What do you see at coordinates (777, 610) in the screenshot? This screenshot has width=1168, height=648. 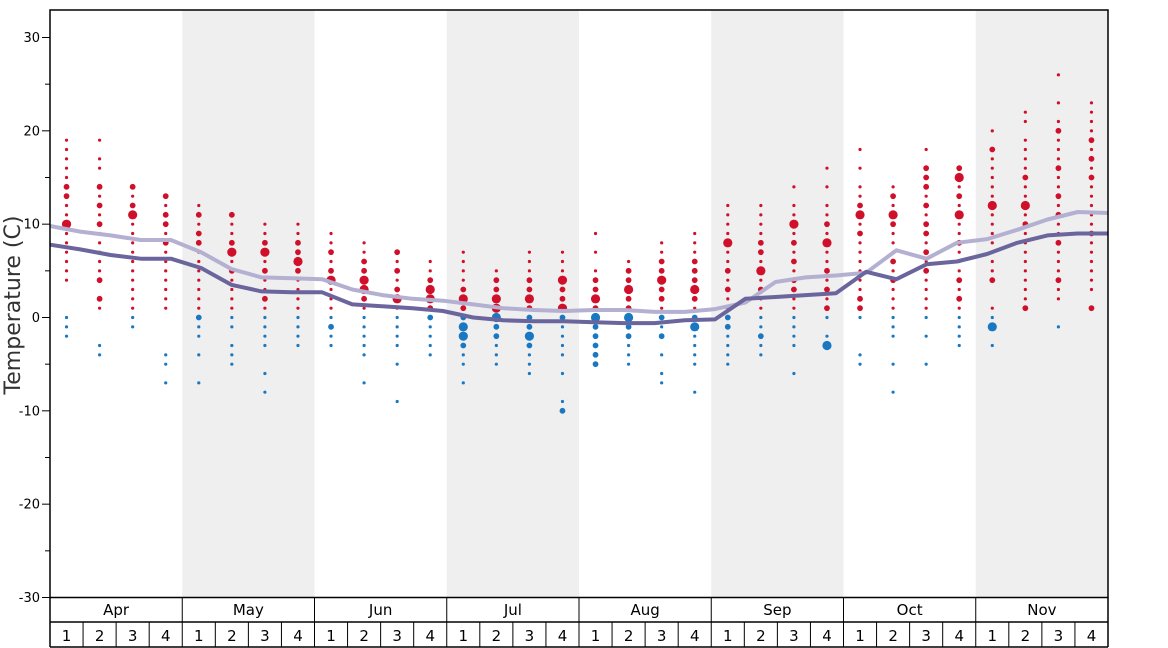 I see `month-label: Sep` at bounding box center [777, 610].